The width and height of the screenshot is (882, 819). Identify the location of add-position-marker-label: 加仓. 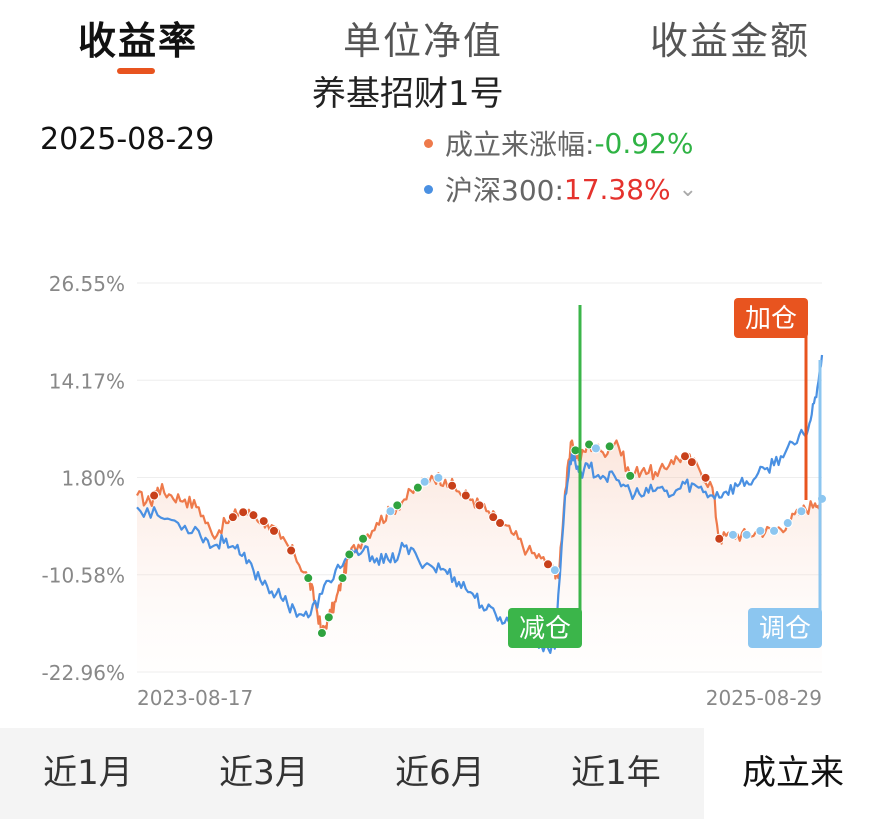
(771, 319).